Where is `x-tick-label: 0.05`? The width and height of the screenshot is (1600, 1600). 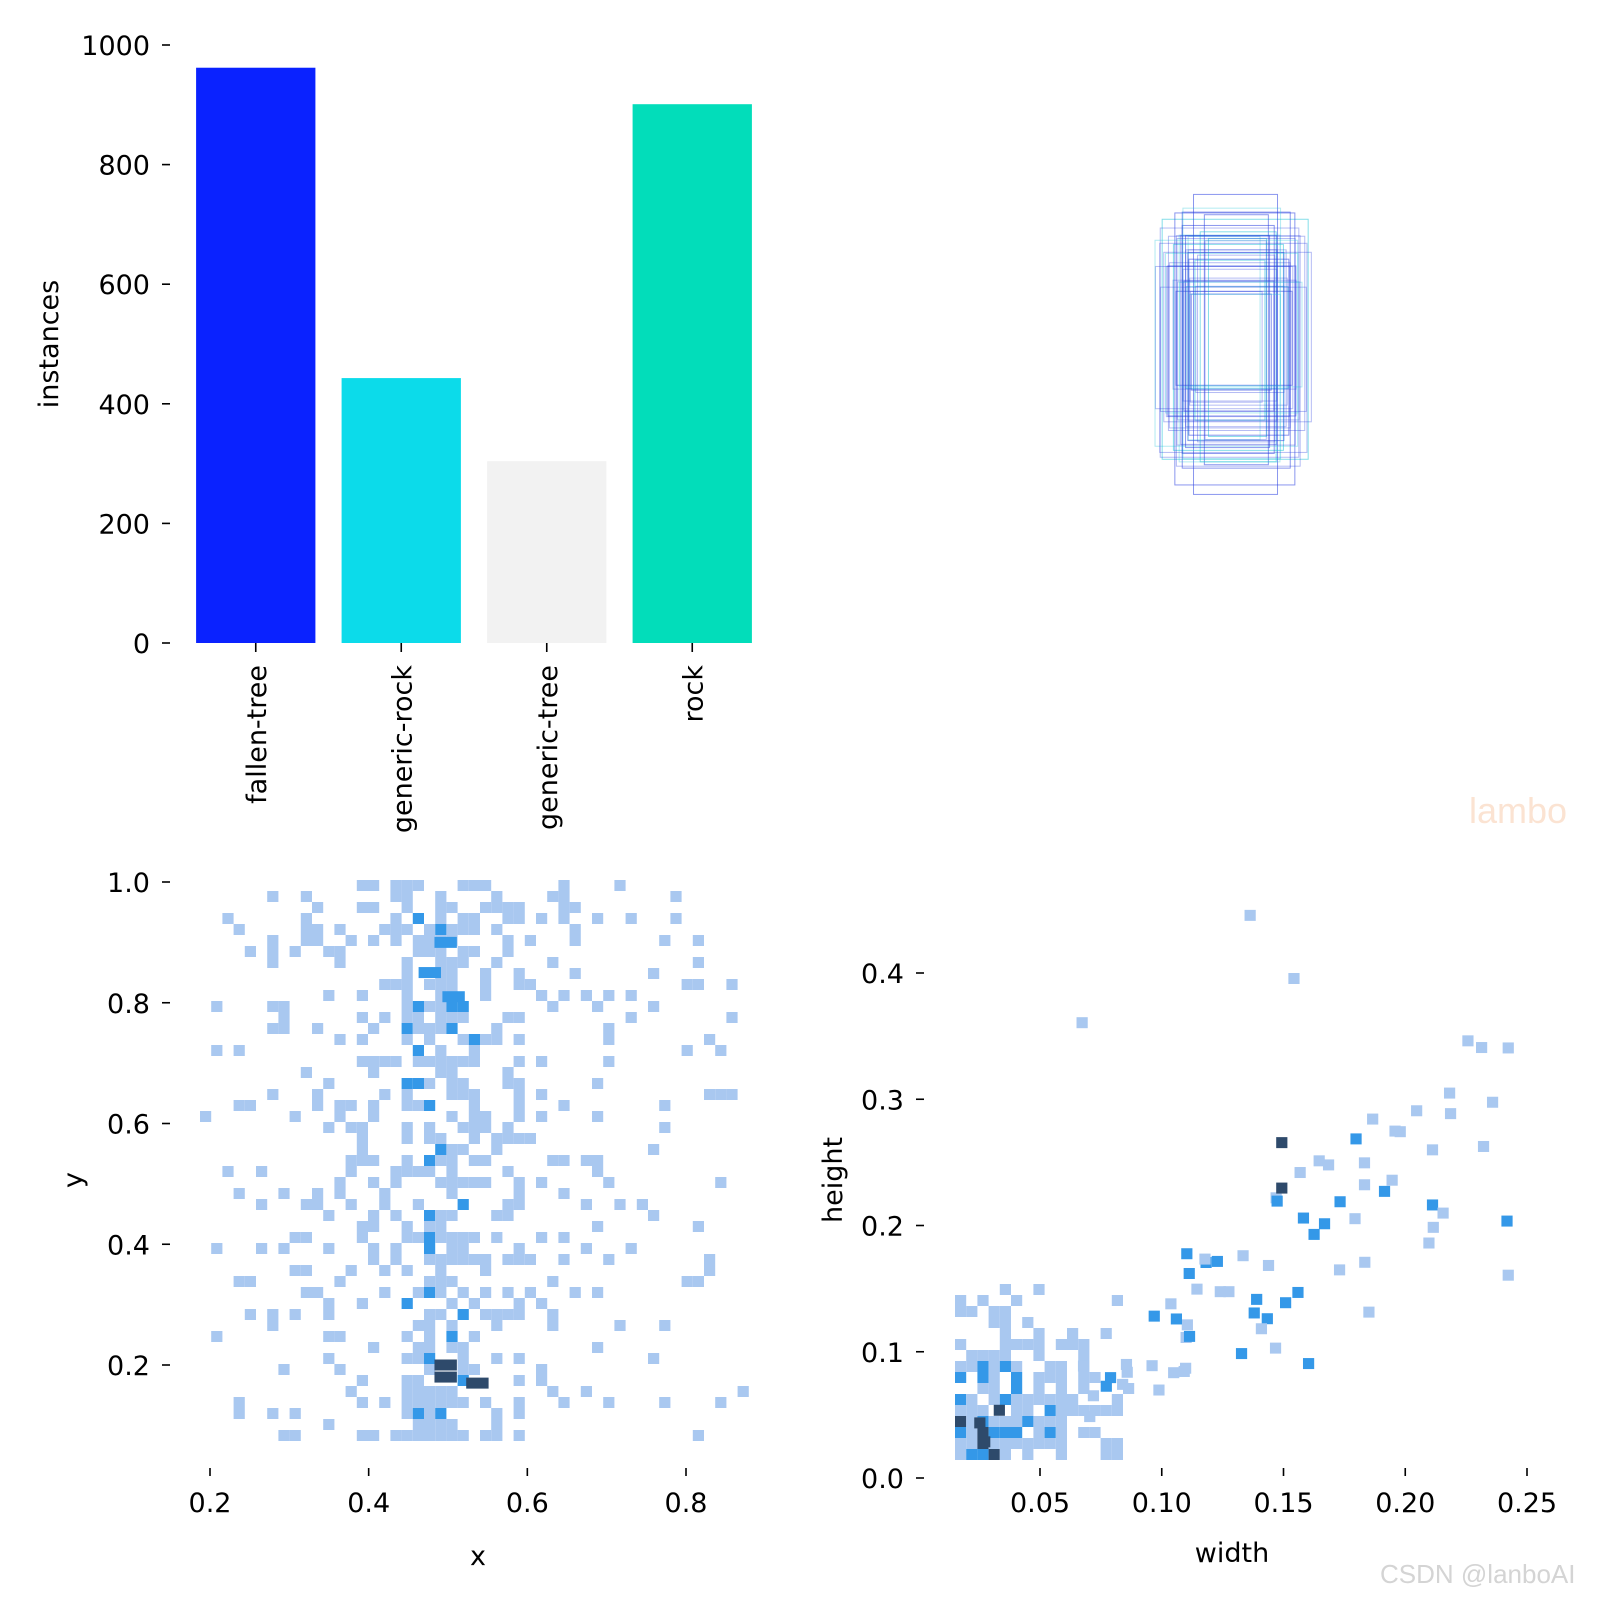
x-tick-label: 0.05 is located at coordinates (1040, 1503).